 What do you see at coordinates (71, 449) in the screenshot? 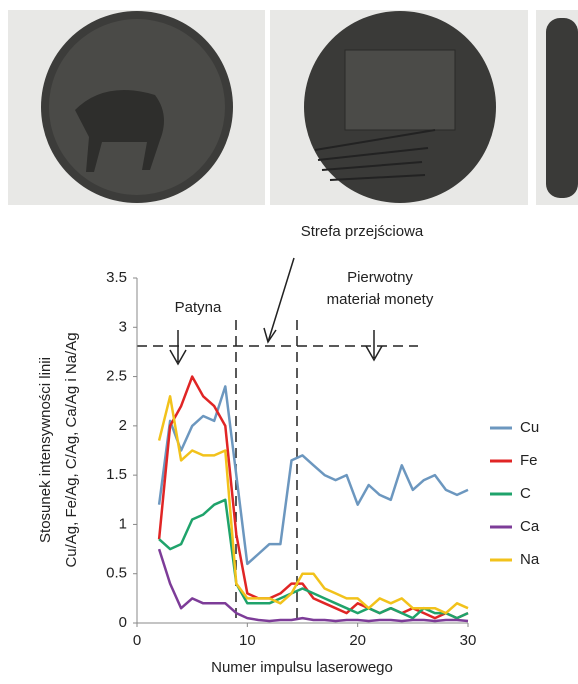
I see `y-axis-label: Cu/Ag, Fe/Ag, C/Ag, Ca/Ag i Na/Ag` at bounding box center [71, 449].